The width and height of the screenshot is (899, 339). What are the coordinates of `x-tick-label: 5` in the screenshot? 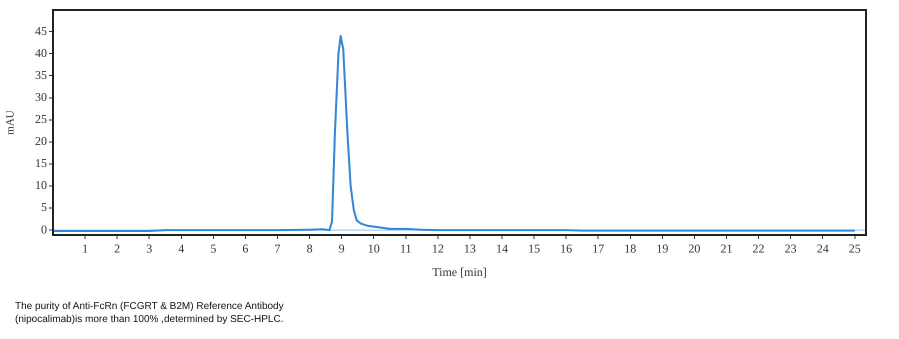 It's located at (213, 248).